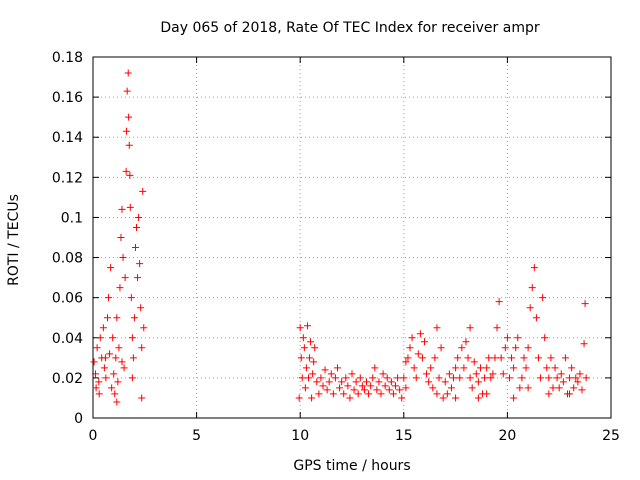 This screenshot has height=480, width=640. What do you see at coordinates (67, 138) in the screenshot?
I see `y-tick-label: 0.14` at bounding box center [67, 138].